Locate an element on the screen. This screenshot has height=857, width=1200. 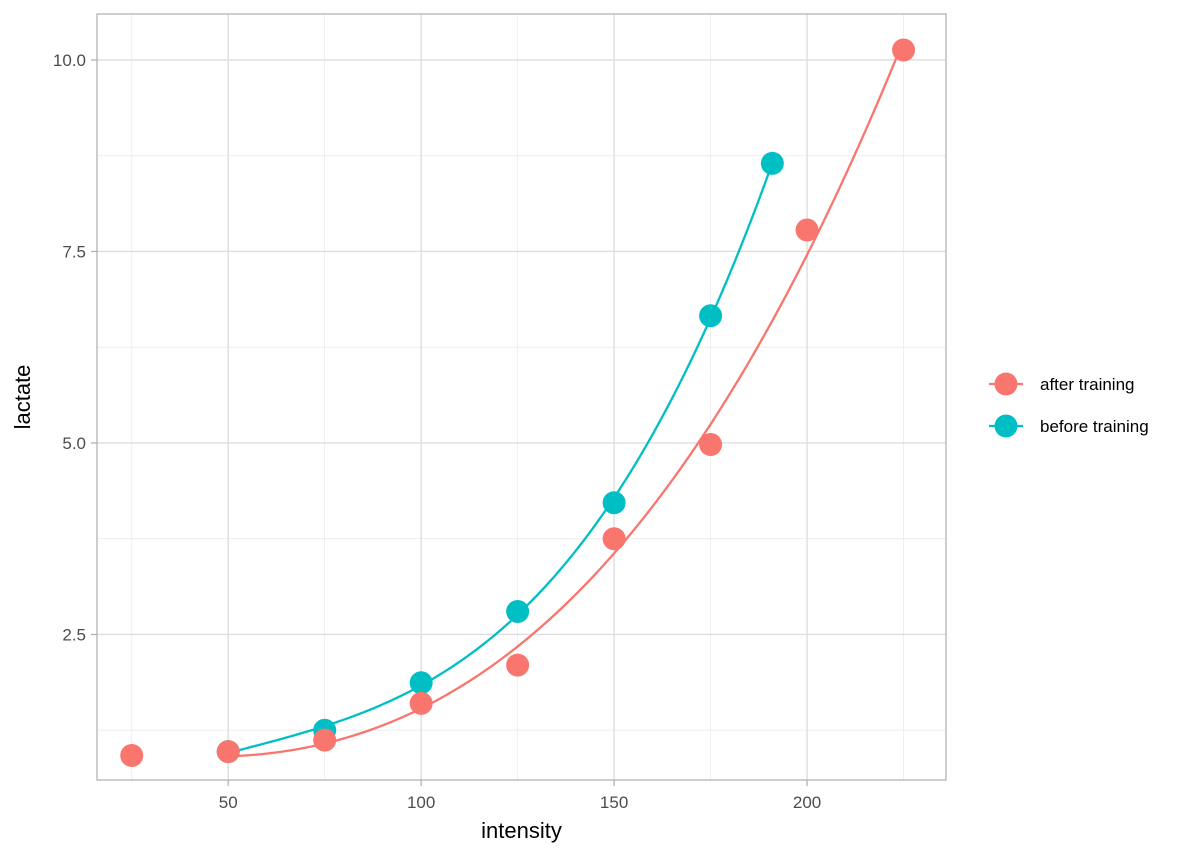
legend-label: before training is located at coordinates (1094, 426).